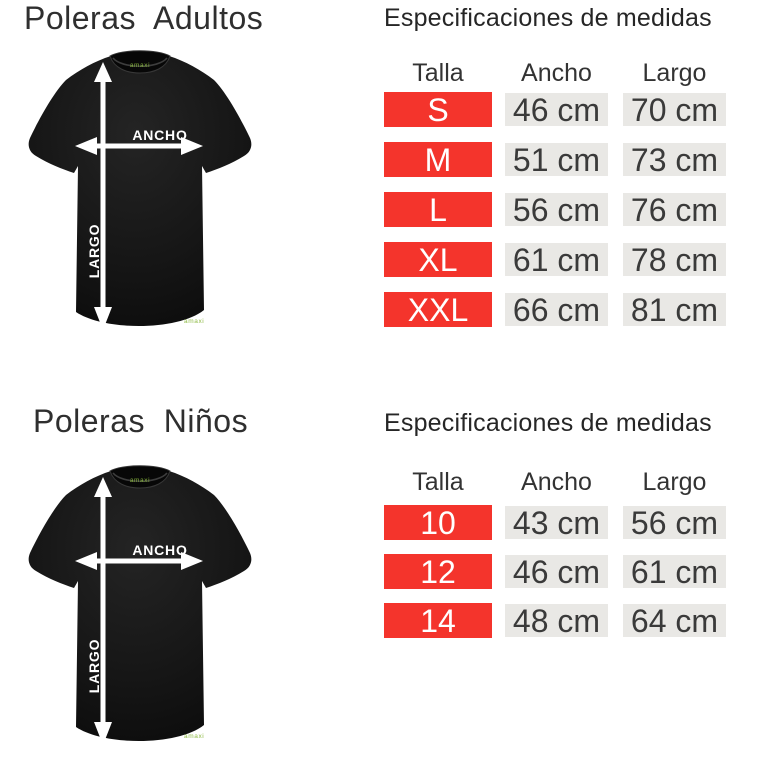  I want to click on size-cell: L, so click(438, 209).